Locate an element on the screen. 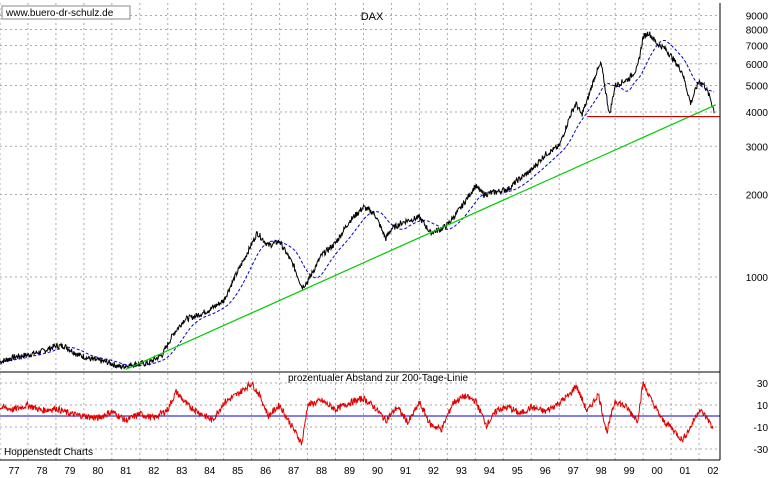 This screenshot has height=478, width=773. x-tick-label: 89 is located at coordinates (350, 471).